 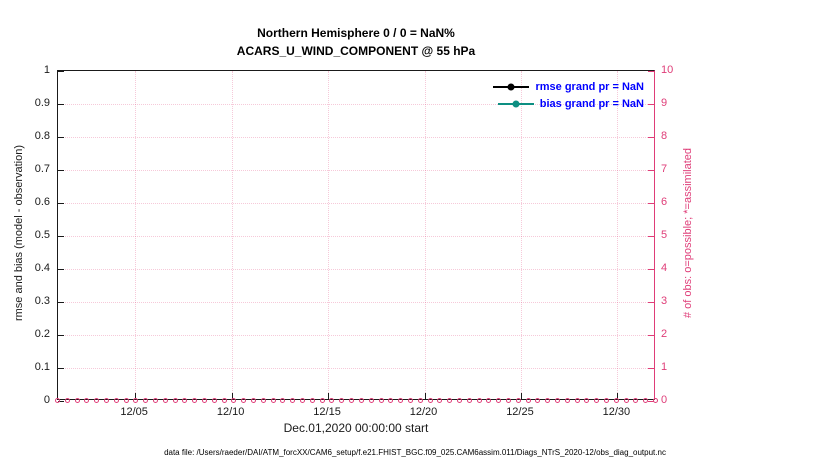 I want to click on x-tick-label: 12/20, so click(x=423, y=412).